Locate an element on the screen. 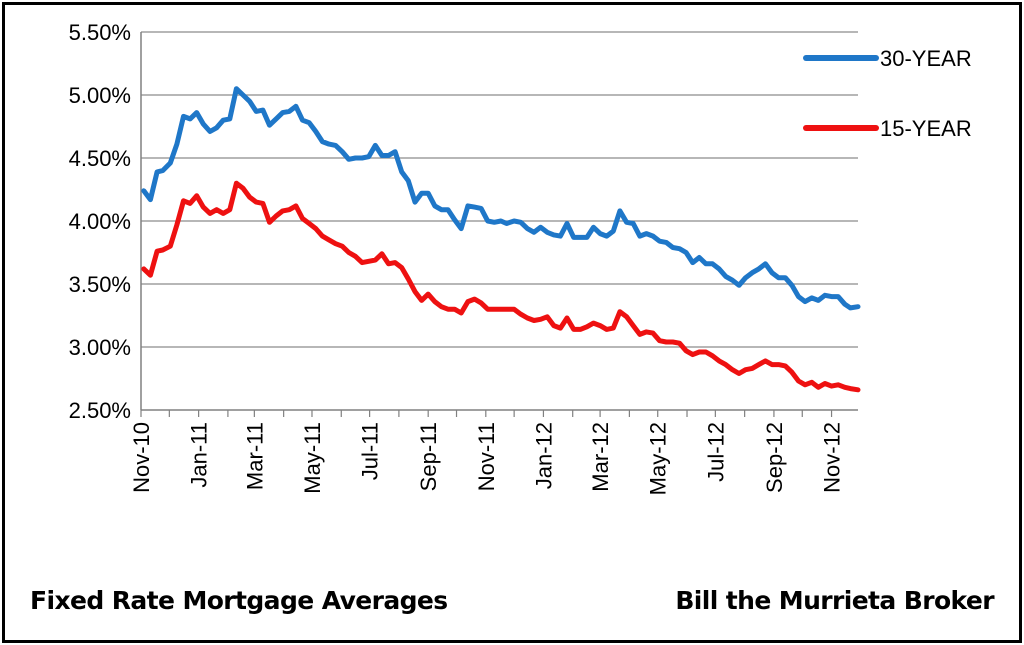  footer-title: Fixed Rate Mortgage Averages is located at coordinates (239, 600).